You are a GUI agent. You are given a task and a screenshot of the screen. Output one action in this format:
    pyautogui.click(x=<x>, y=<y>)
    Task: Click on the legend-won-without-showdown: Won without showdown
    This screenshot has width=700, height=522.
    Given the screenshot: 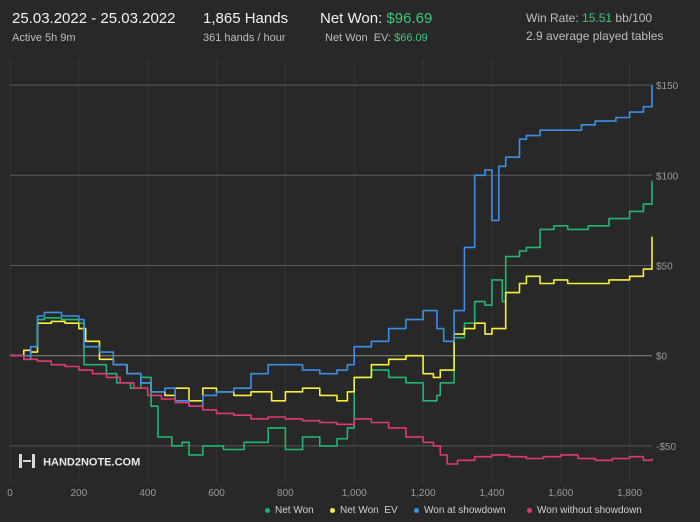 What is the action you would take?
    pyautogui.click(x=584, y=510)
    